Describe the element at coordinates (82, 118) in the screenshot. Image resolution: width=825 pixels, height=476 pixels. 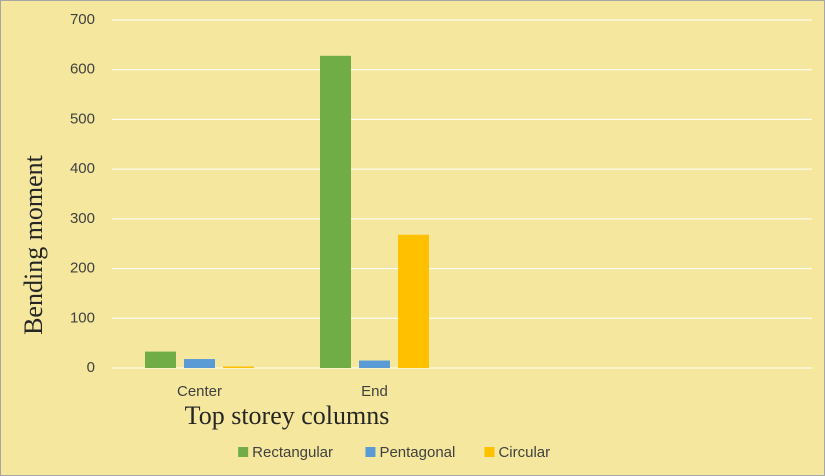
I see `y-tick-label: 500` at that location.